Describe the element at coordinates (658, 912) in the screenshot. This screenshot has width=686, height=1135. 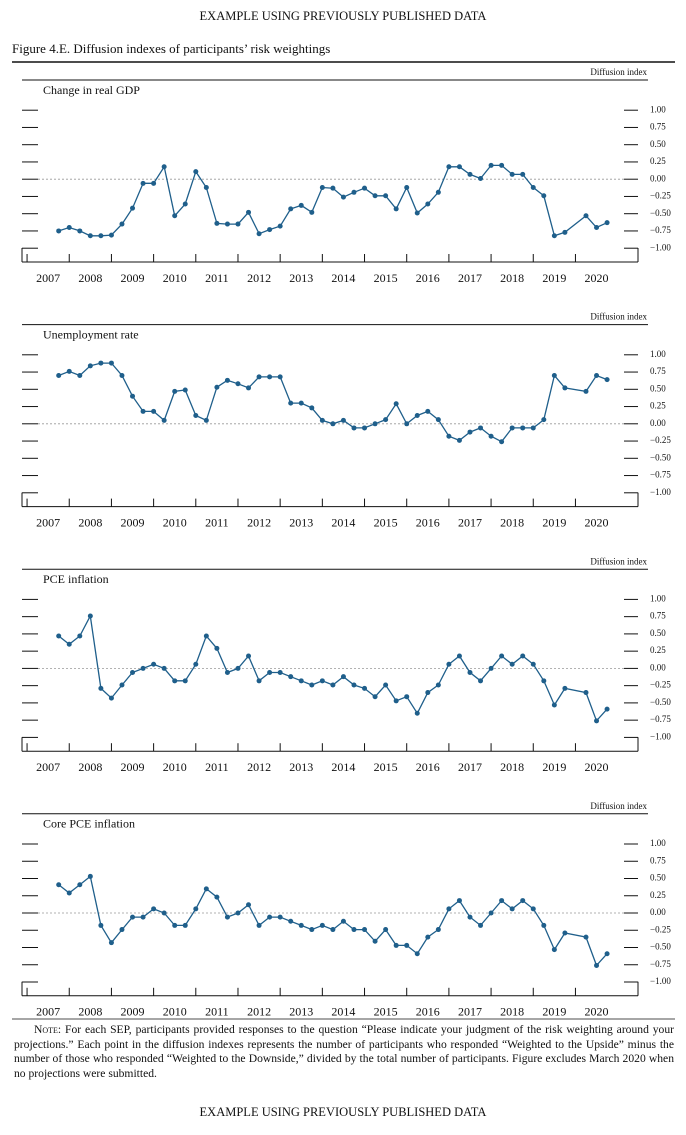
I see `y-tick-label: 0.00` at that location.